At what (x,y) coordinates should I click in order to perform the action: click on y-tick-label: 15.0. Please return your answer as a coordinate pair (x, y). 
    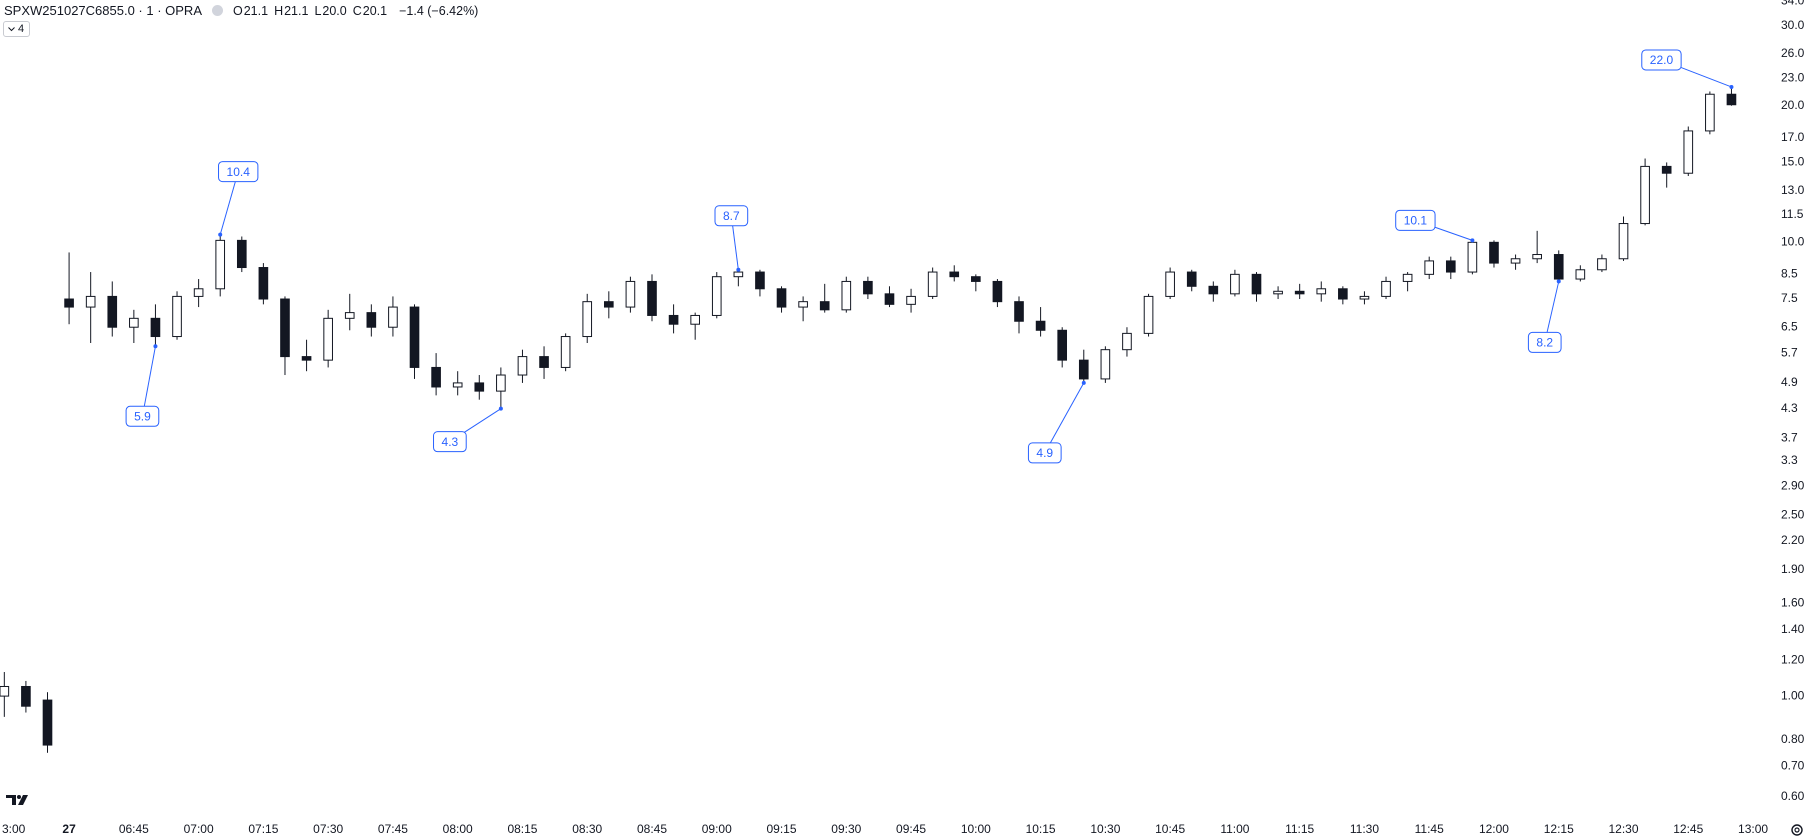
    Looking at the image, I should click on (1793, 162).